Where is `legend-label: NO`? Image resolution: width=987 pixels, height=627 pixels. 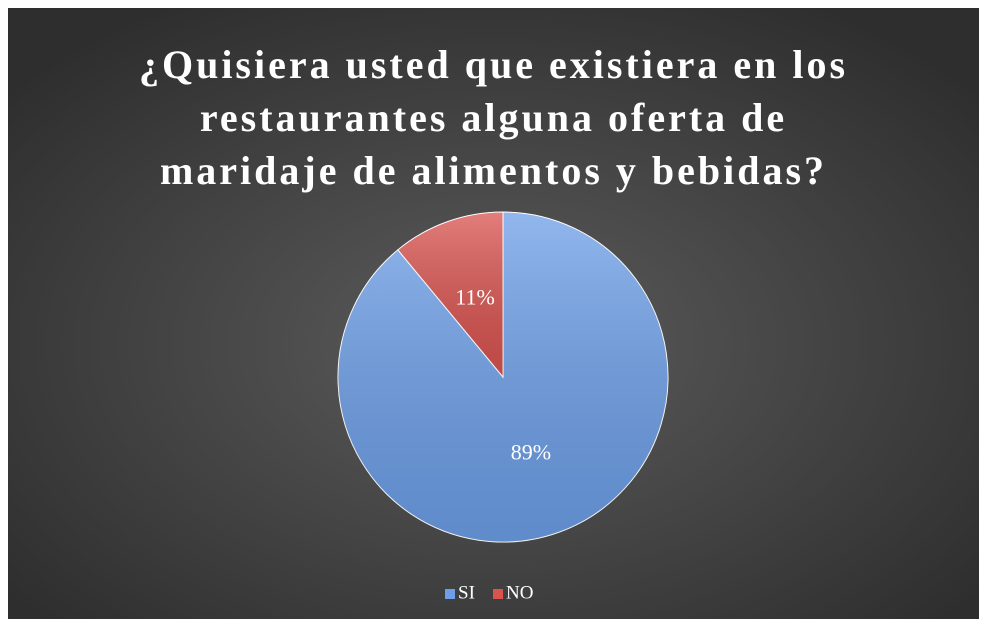
legend-label: NO is located at coordinates (519, 592).